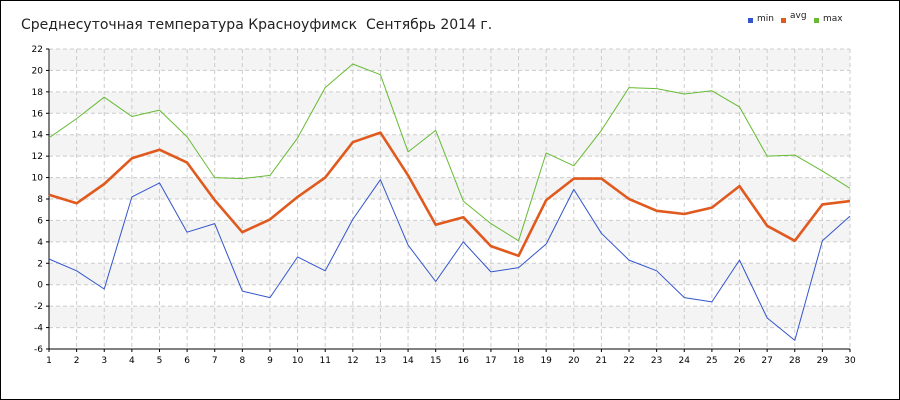 The height and width of the screenshot is (400, 900). I want to click on y-tick-label: 12, so click(37, 157).